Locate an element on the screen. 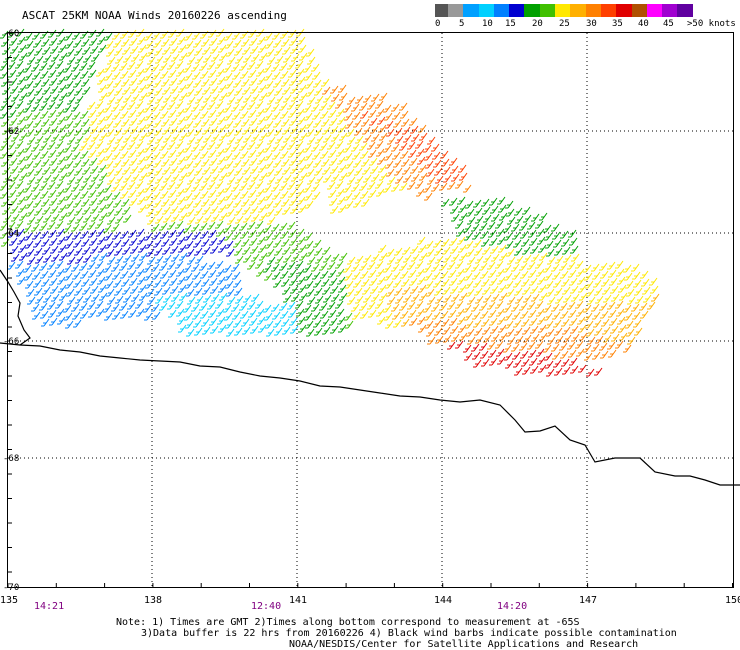 Image resolution: width=740 pixels, height=650 pixels. latitude-label: -60 is located at coordinates (11, 34).